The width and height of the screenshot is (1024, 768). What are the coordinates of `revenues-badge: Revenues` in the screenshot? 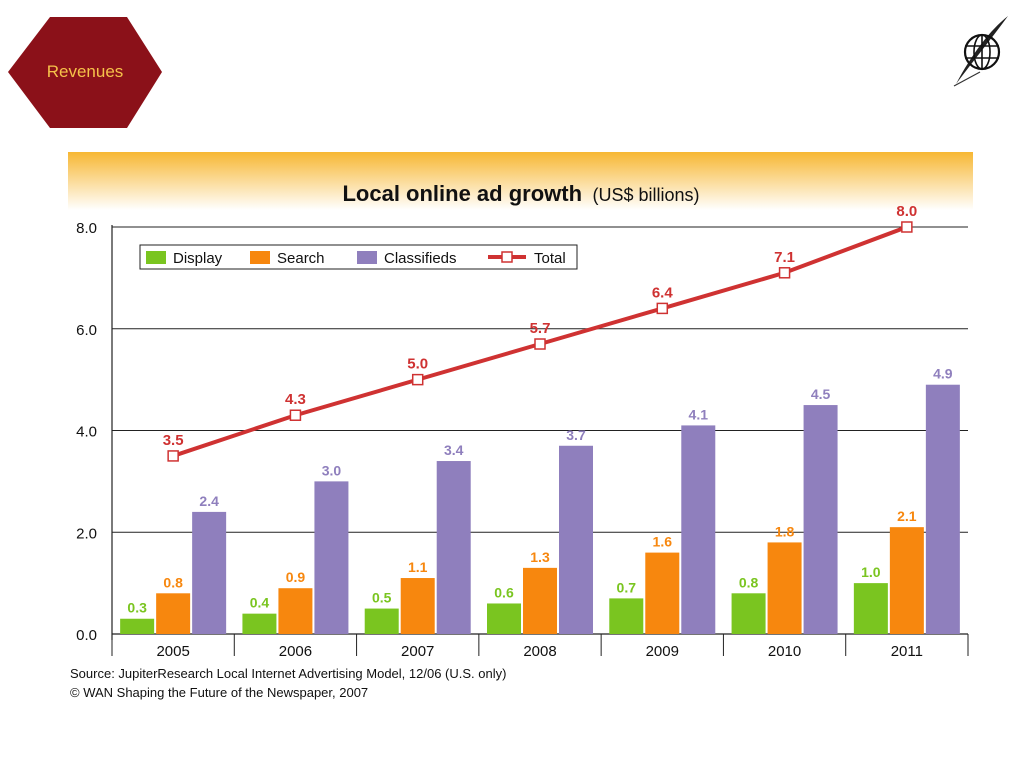 It's located at (85, 72).